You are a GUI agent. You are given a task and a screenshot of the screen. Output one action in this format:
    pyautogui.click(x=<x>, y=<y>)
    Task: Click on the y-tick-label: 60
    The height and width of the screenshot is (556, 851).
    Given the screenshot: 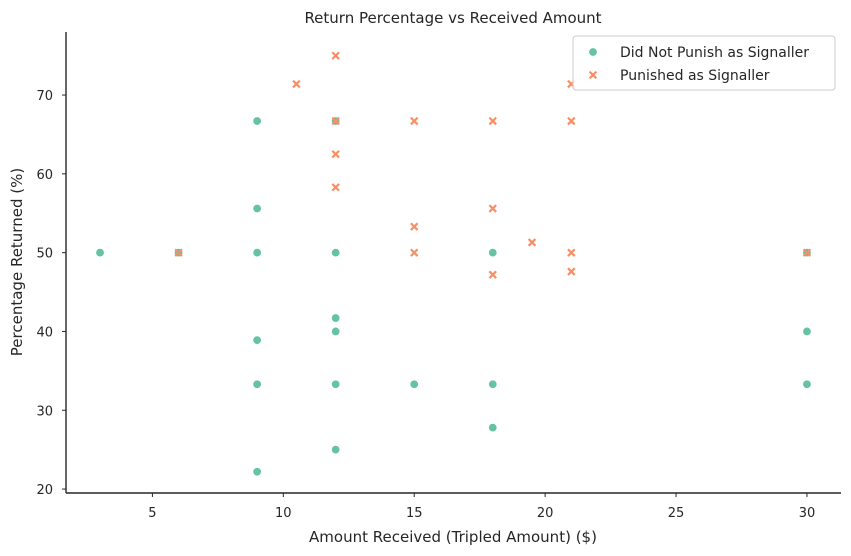 What is the action you would take?
    pyautogui.click(x=44, y=175)
    